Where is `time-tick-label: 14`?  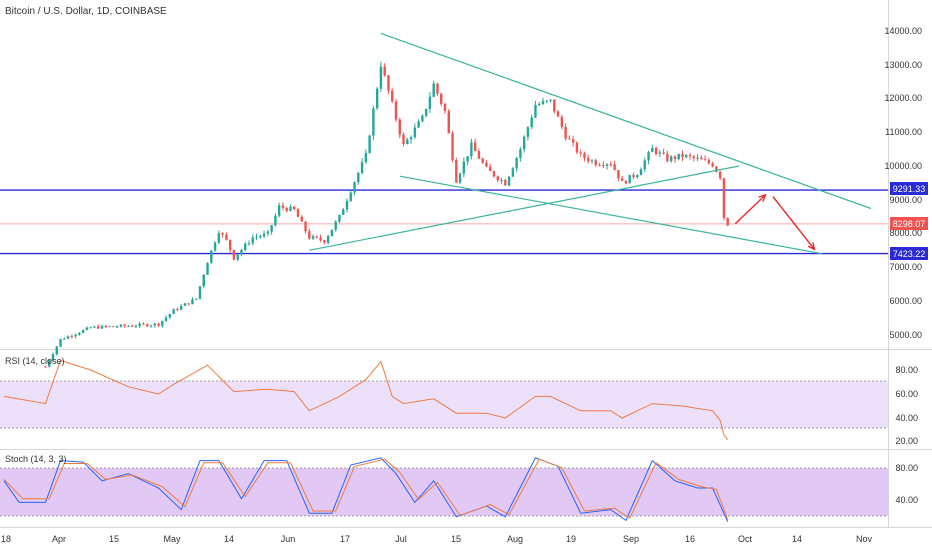 time-tick-label: 14 is located at coordinates (797, 539).